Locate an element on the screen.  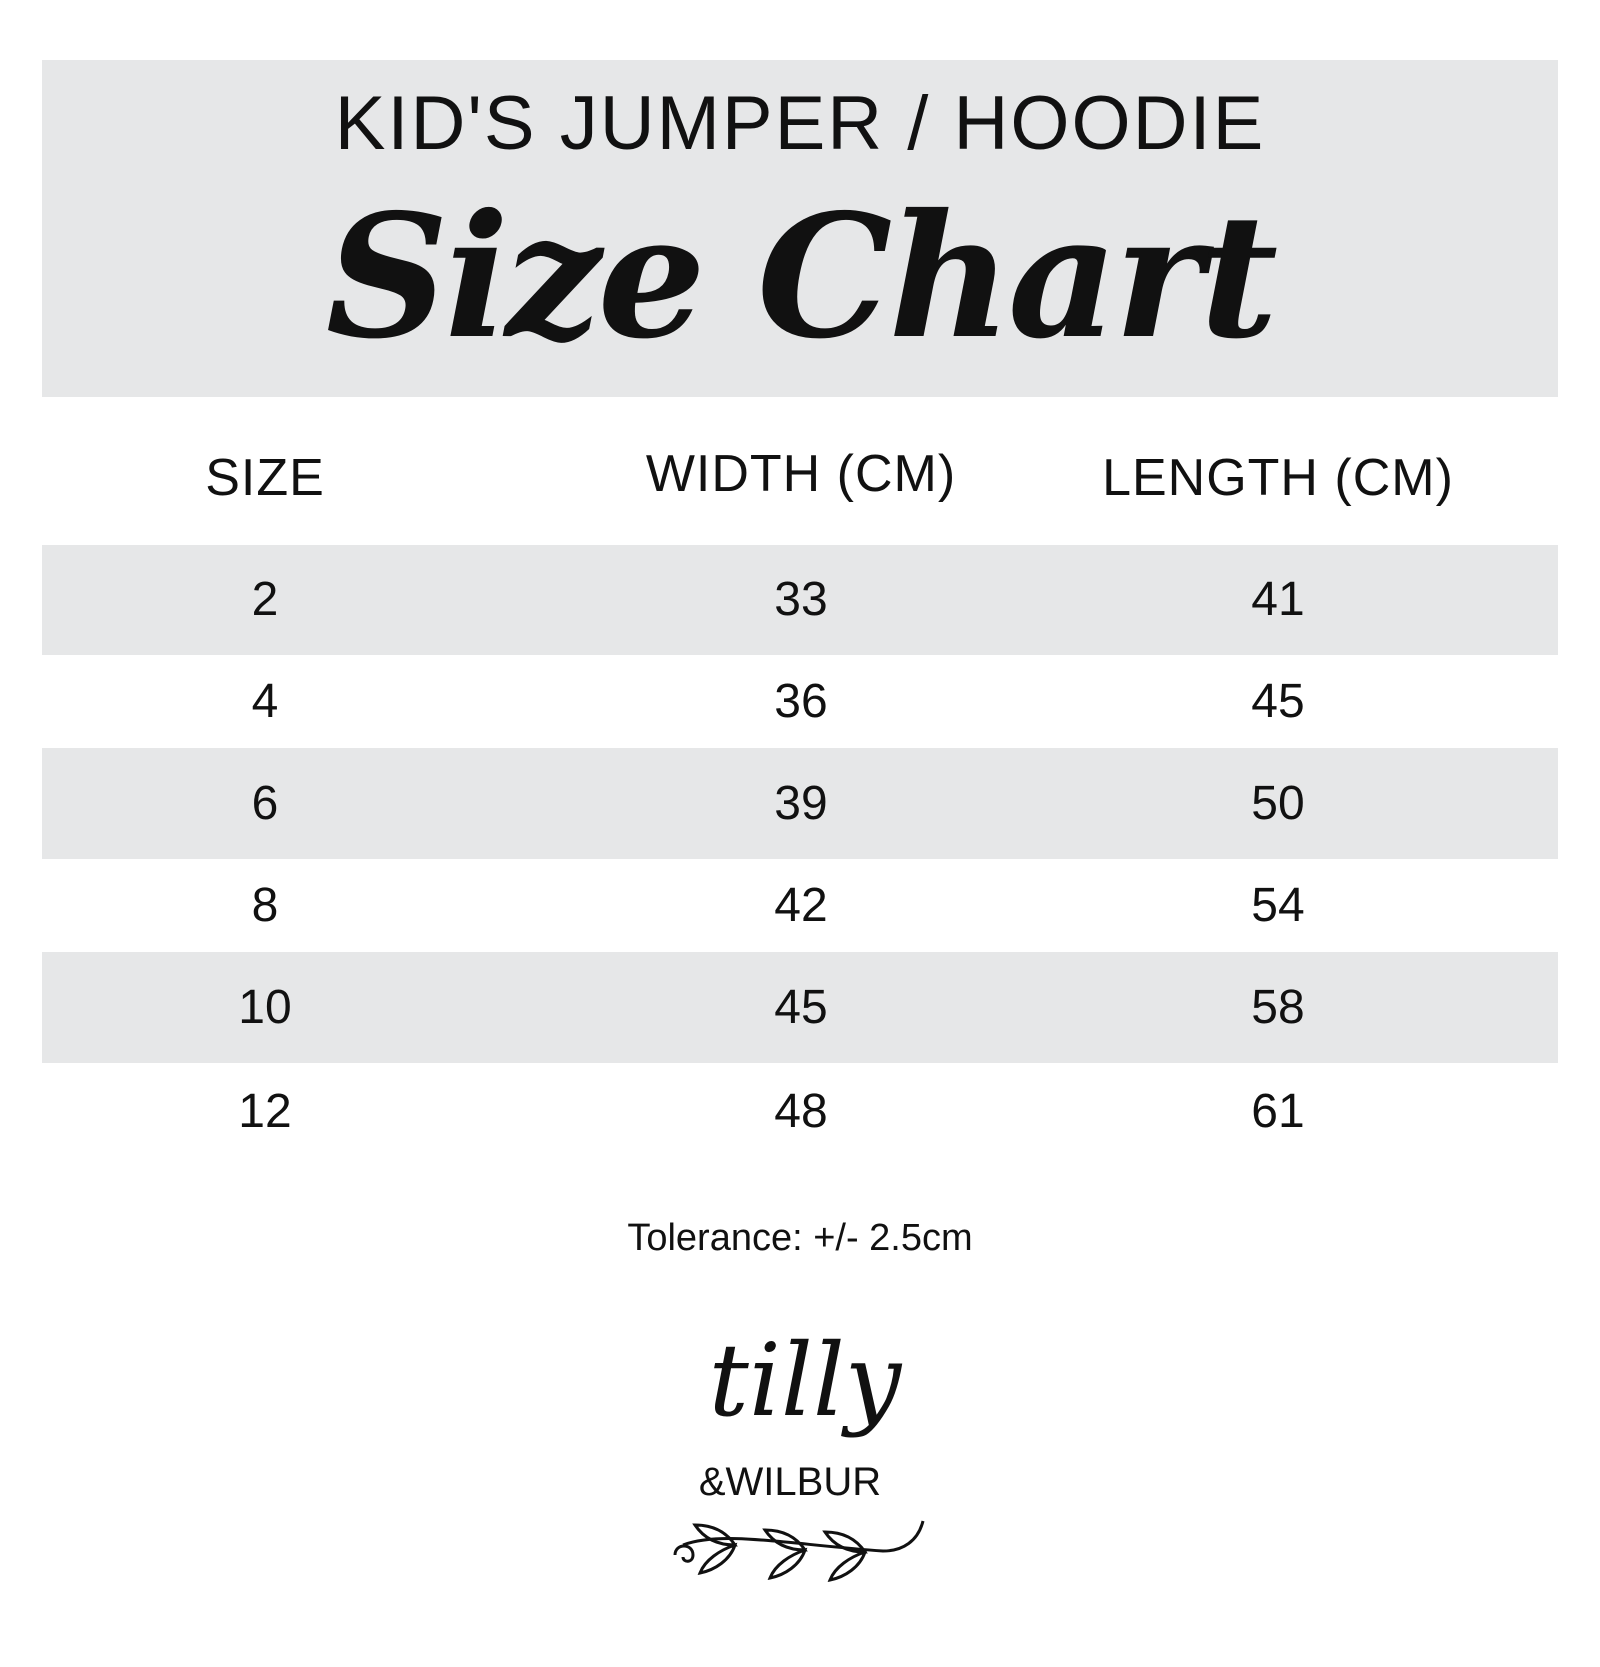
cell-size: 4 is located at coordinates (265, 701).